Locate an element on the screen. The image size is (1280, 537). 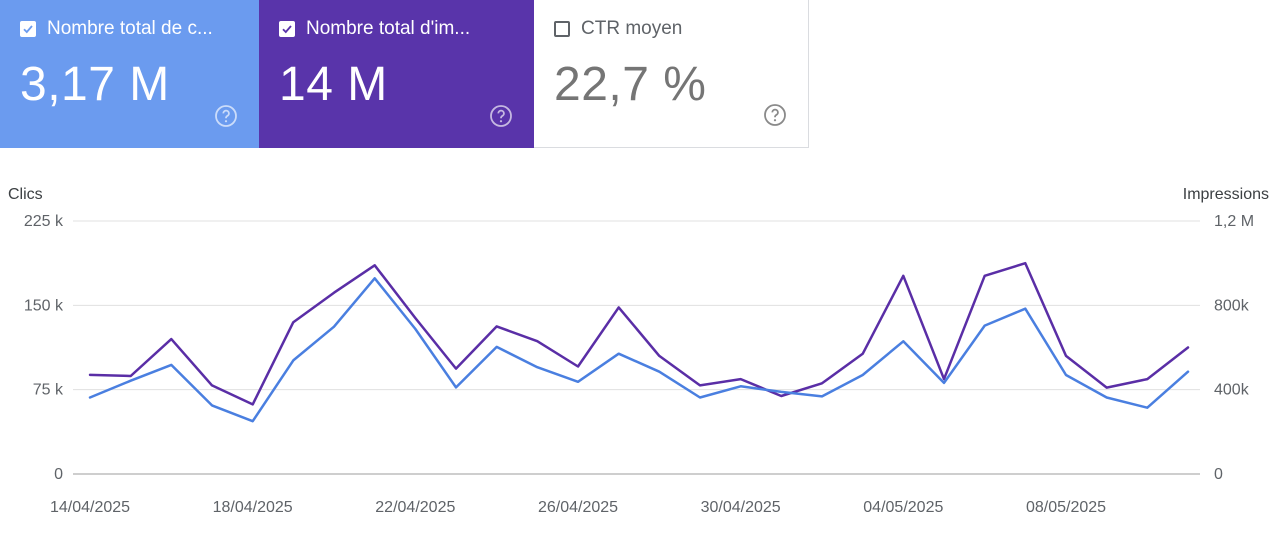
left-axis-tick-label: 75 k is located at coordinates (48, 390).